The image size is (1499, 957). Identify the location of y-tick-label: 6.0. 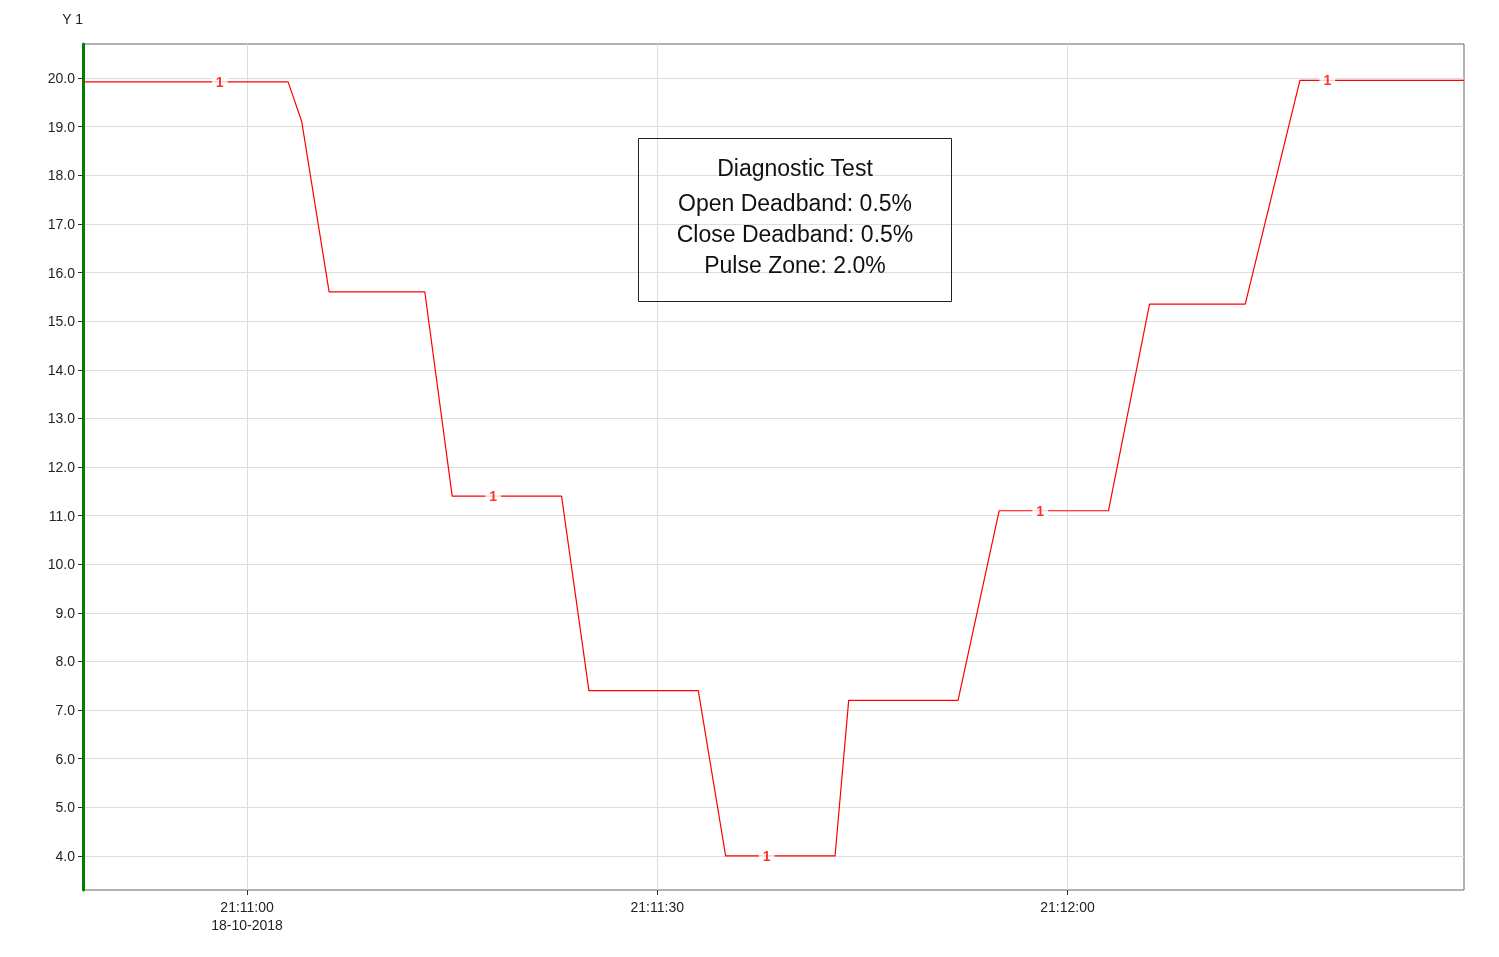
(65, 758).